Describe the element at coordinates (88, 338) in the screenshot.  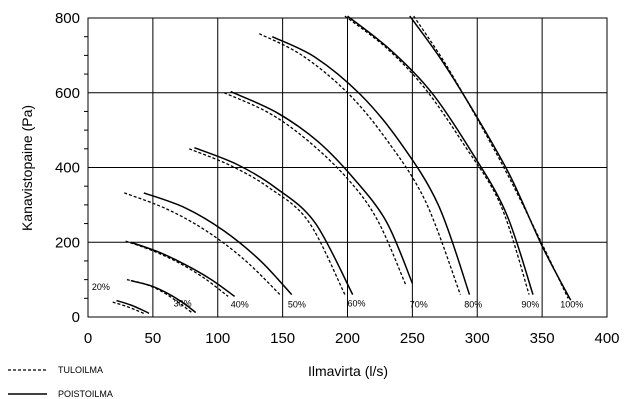
I see `x-tick-label: 0` at that location.